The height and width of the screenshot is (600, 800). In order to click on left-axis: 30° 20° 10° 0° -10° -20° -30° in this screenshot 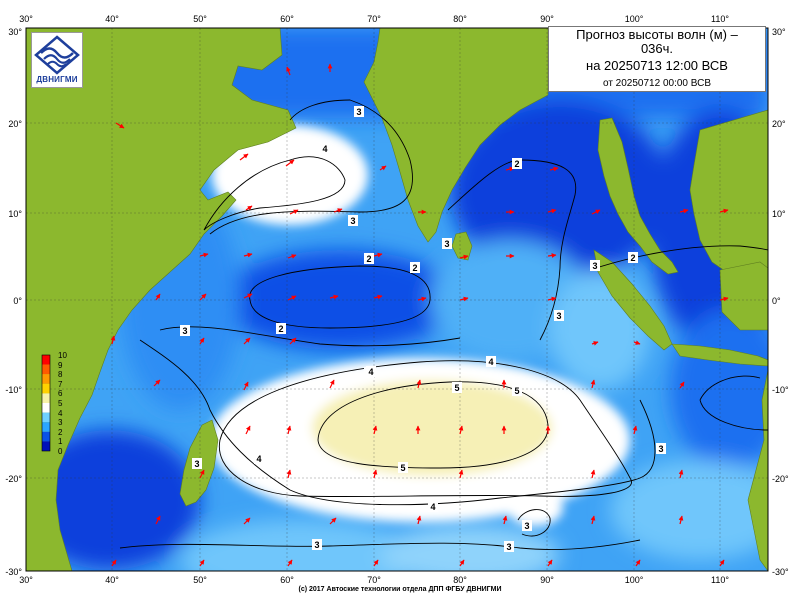, I will do `click(13, 302)`.